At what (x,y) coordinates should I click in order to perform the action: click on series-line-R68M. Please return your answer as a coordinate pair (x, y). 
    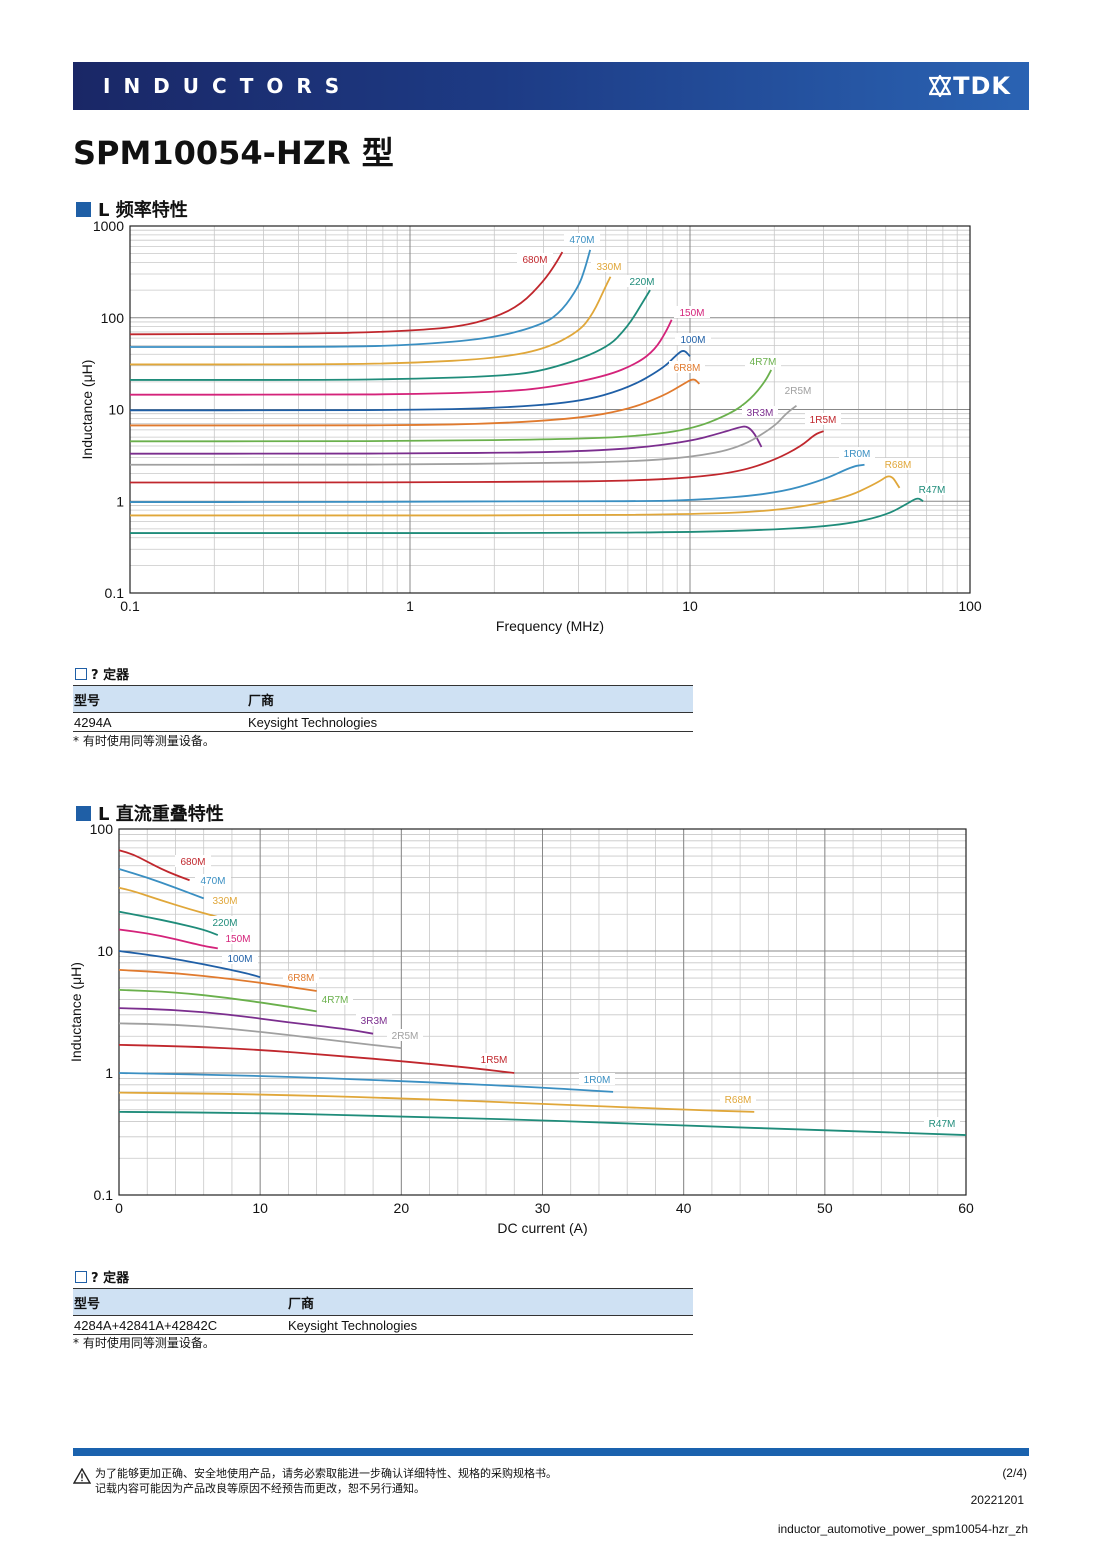
    Looking at the image, I should click on (515, 496).